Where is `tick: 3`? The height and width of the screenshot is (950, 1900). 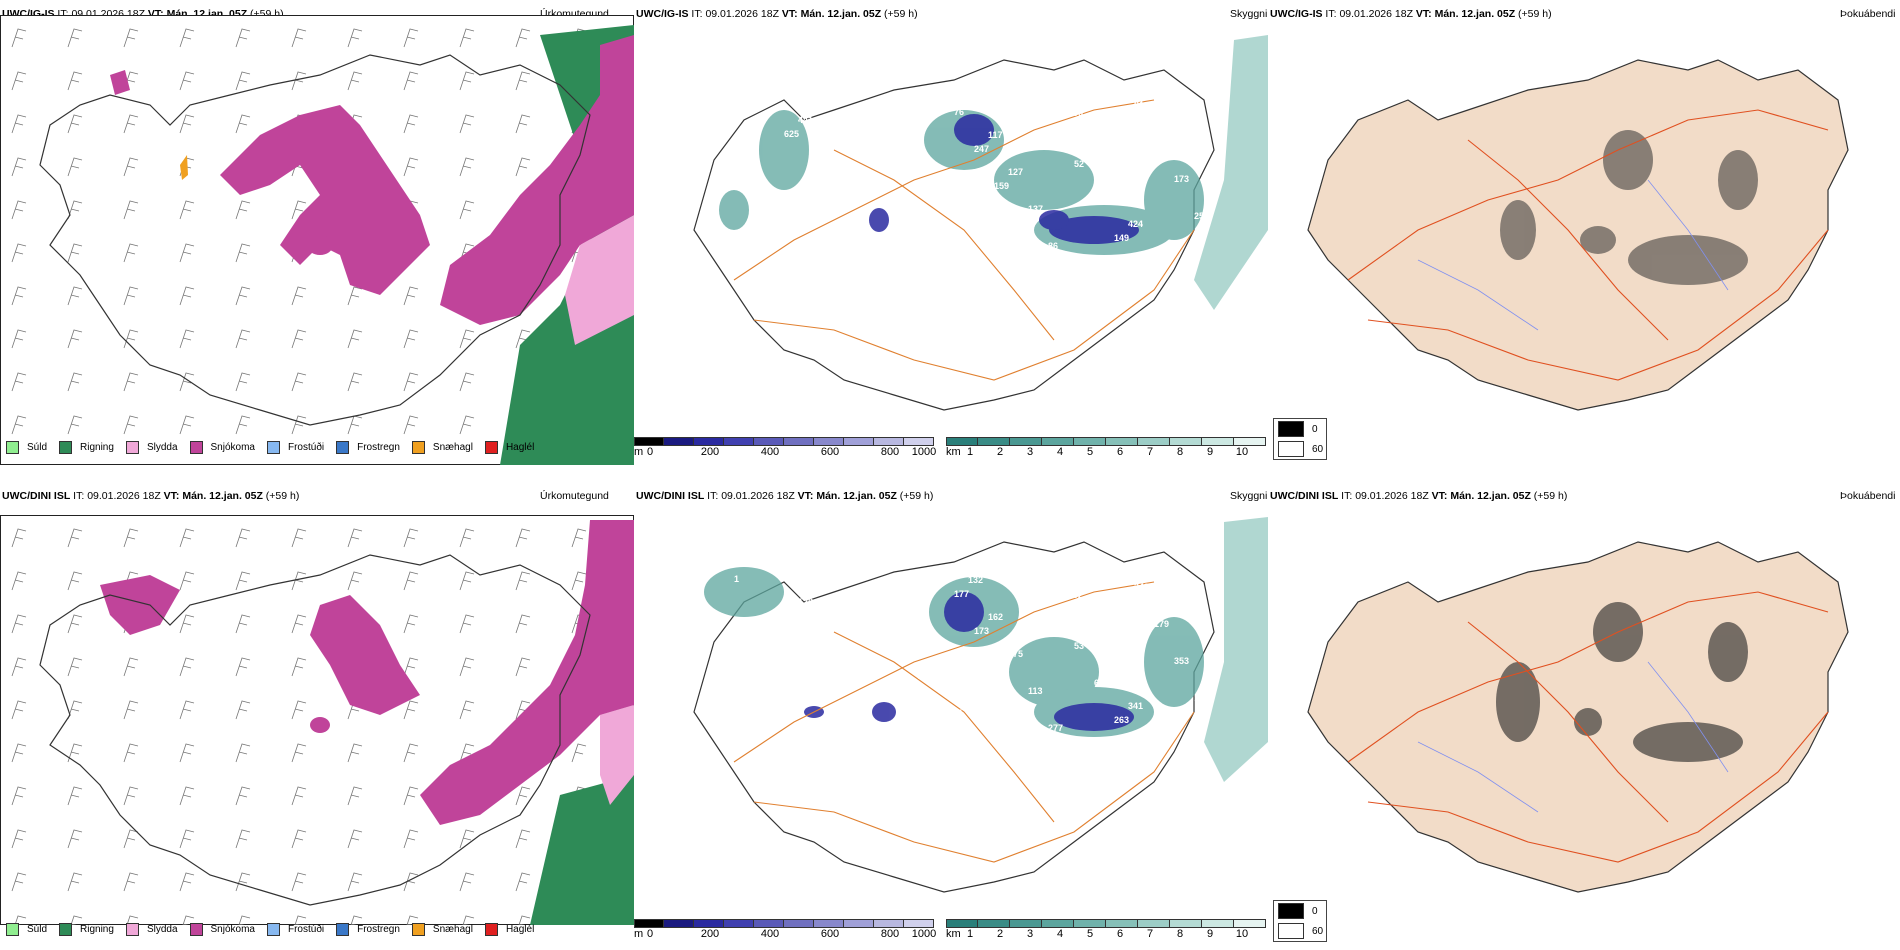 tick: 3 is located at coordinates (1030, 934).